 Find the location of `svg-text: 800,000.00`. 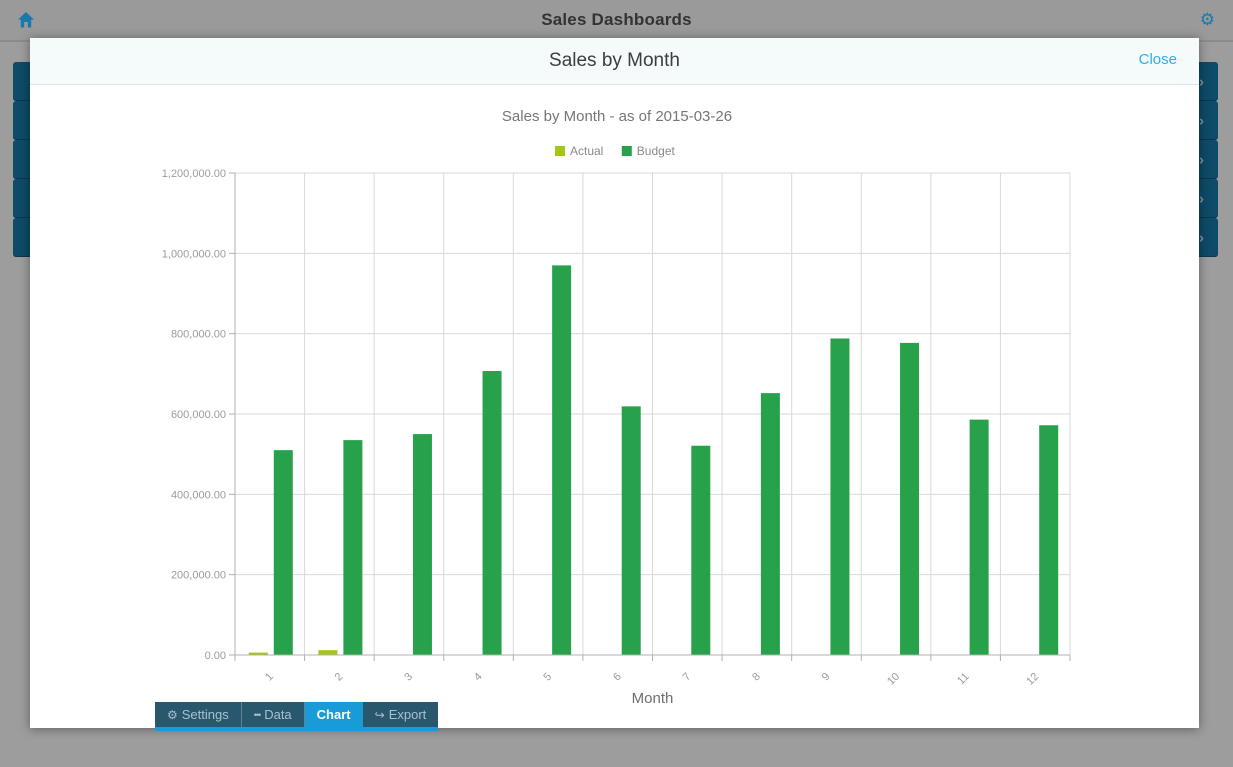

svg-text: 800,000.00 is located at coordinates (198, 335).